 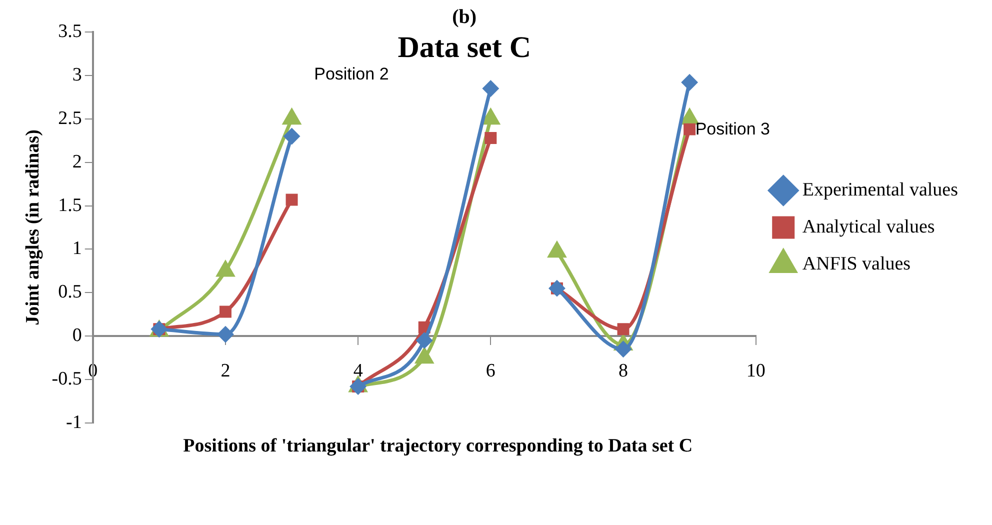 I want to click on y-tick-label: 3, so click(x=77, y=75).